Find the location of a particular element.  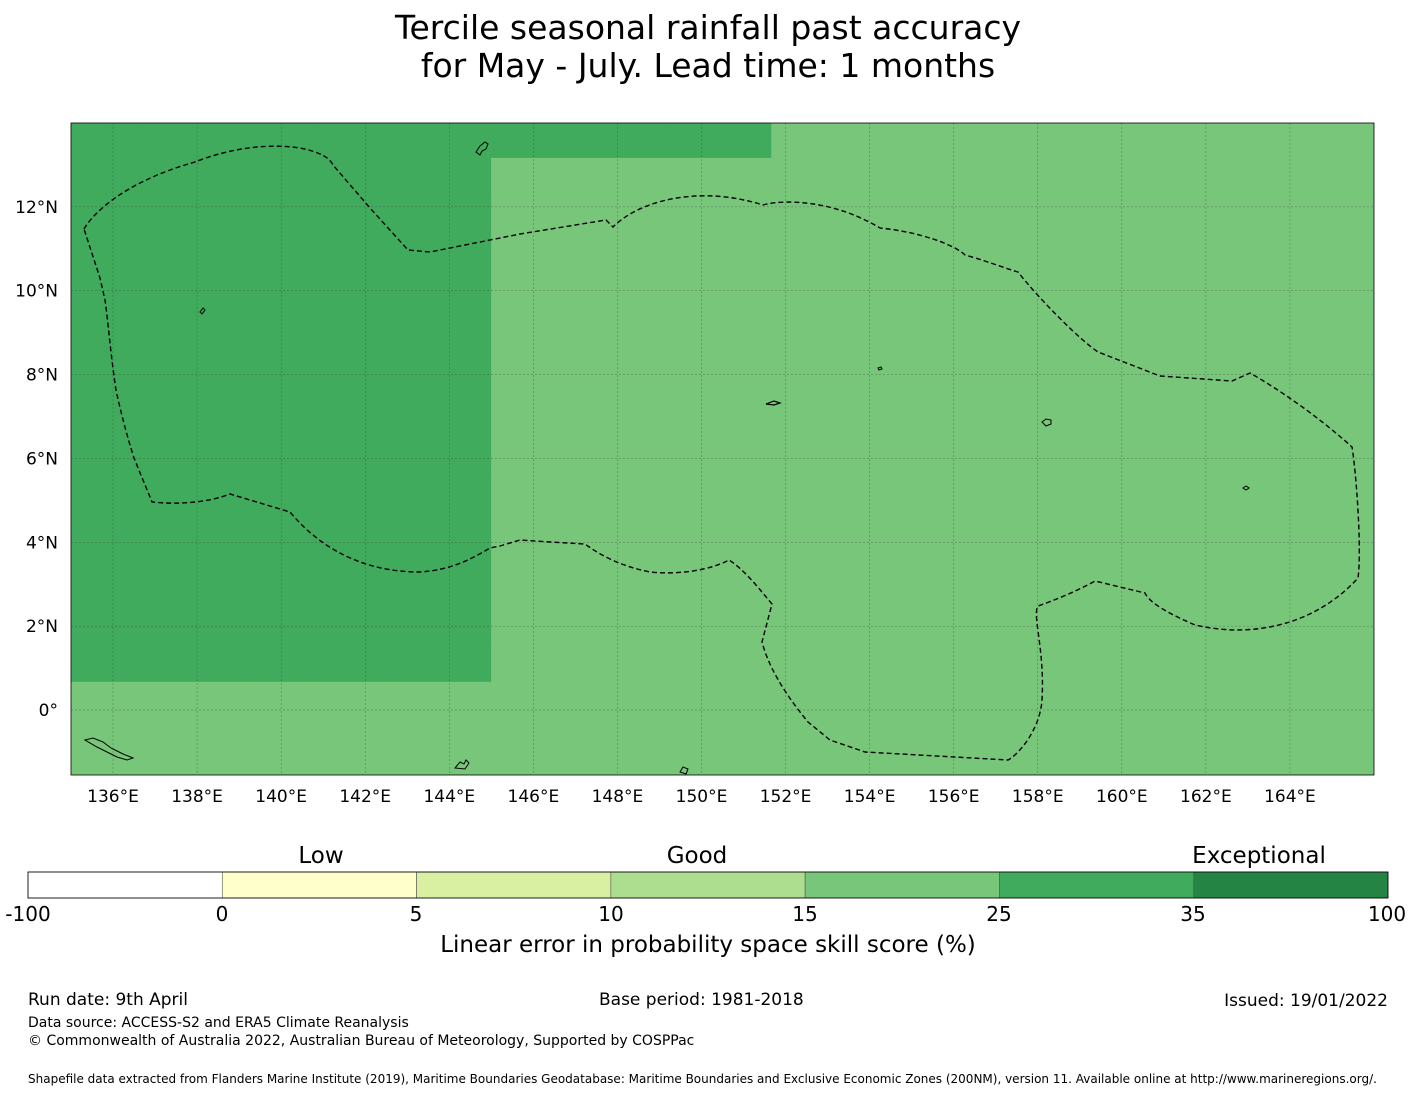

colorbar-tick: 35 is located at coordinates (1193, 914).